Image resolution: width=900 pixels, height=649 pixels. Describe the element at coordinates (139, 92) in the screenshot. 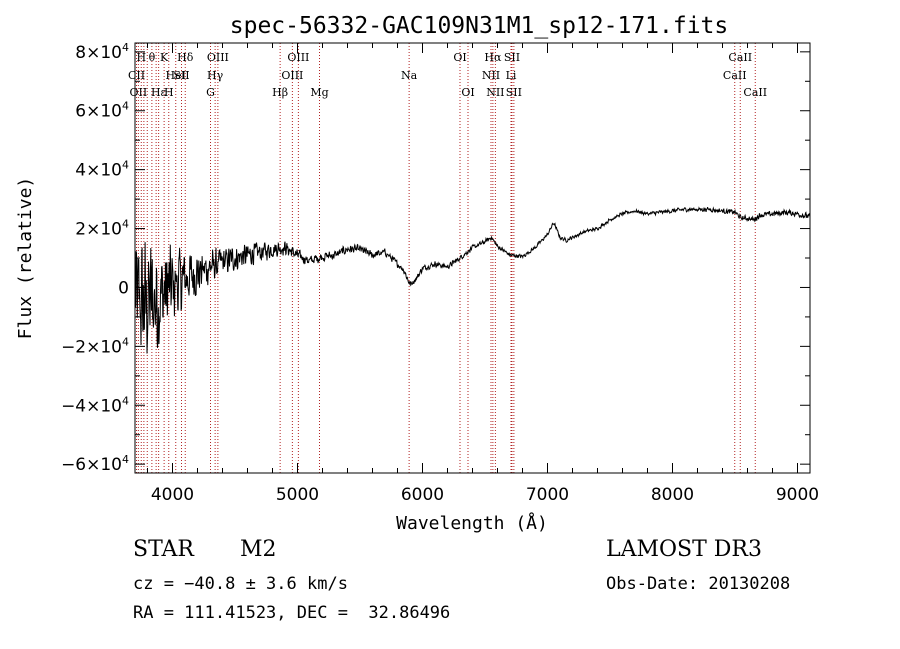

I see `line-marker-label: OII` at that location.